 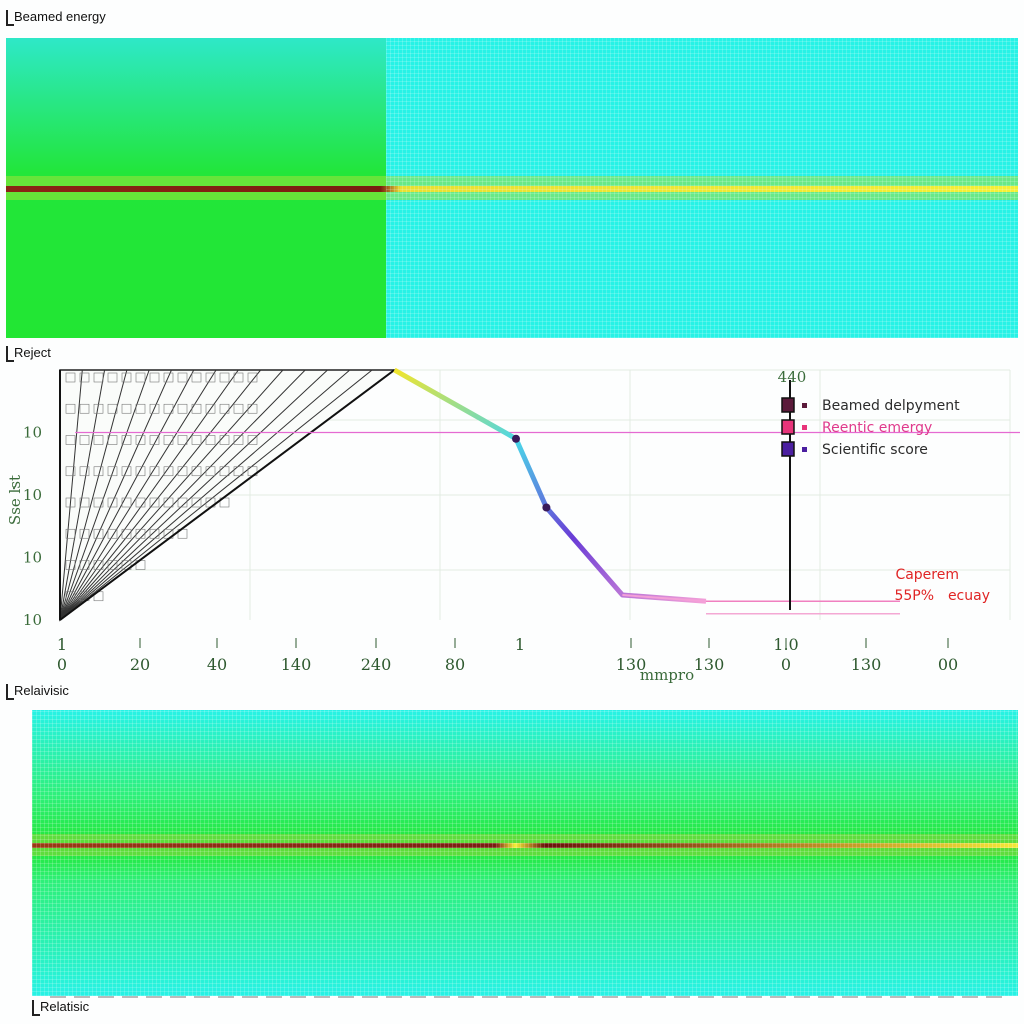 What do you see at coordinates (927, 575) in the screenshot?
I see `annotation-label: Caperem` at bounding box center [927, 575].